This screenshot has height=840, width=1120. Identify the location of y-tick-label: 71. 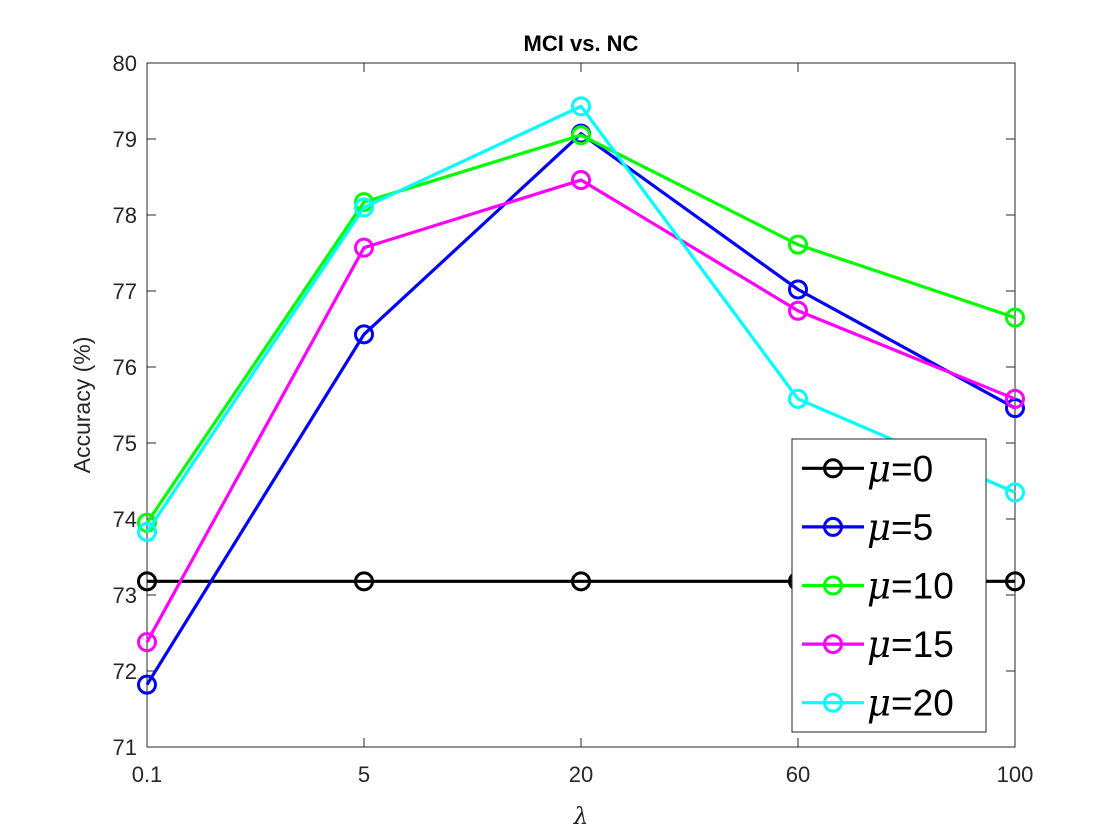
(125, 747).